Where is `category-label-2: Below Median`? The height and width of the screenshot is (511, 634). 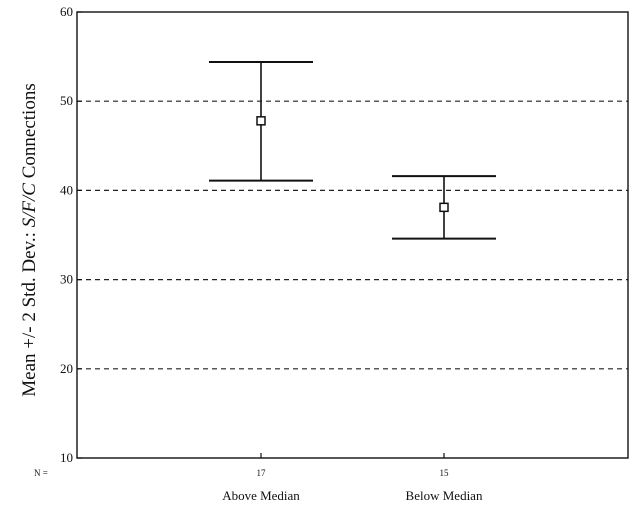 category-label-2: Below Median is located at coordinates (444, 495).